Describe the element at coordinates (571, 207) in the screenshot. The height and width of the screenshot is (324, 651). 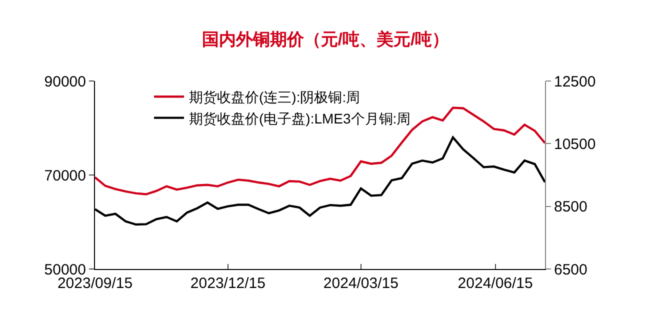
I see `y2-tick-label: 8500` at that location.